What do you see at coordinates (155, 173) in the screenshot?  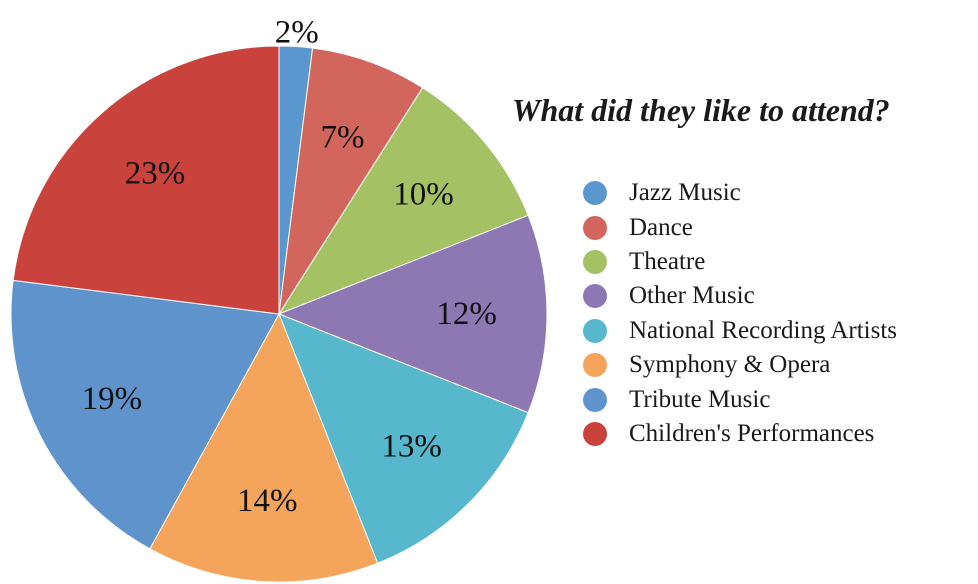 I see `slice-label-children-s-performances: 23%` at bounding box center [155, 173].